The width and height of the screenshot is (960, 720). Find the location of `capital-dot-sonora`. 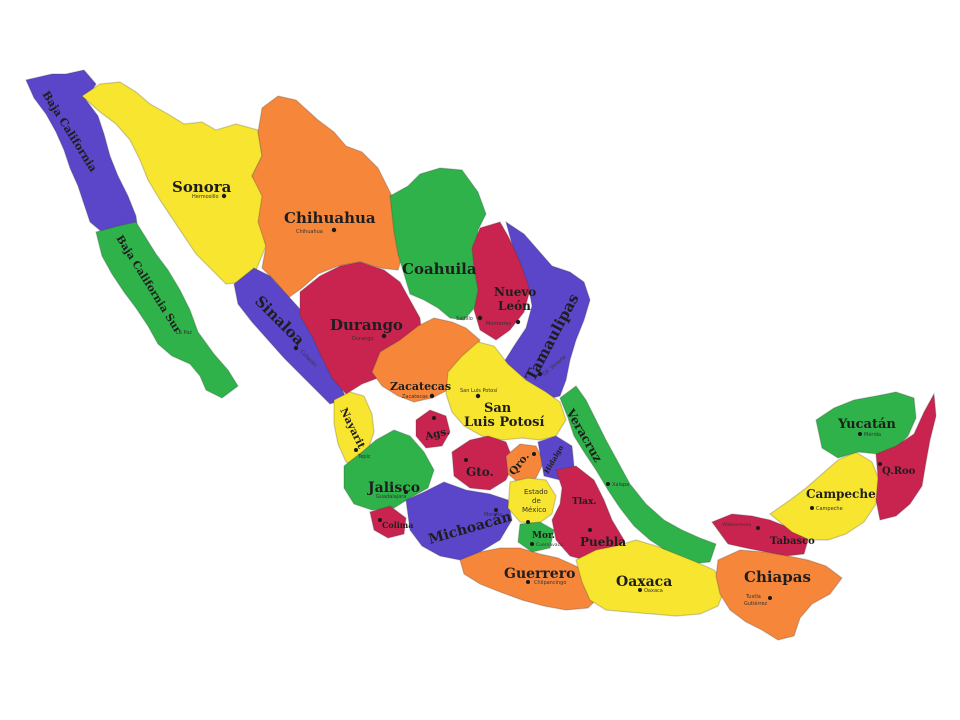

capital-dot-sonora is located at coordinates (224, 196).